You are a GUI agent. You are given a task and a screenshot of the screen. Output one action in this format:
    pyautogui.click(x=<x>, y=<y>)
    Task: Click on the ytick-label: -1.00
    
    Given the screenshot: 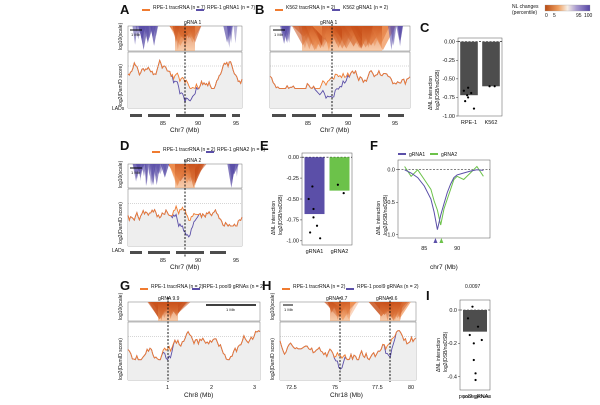 What is the action you would take?
    pyautogui.click(x=448, y=117)
    